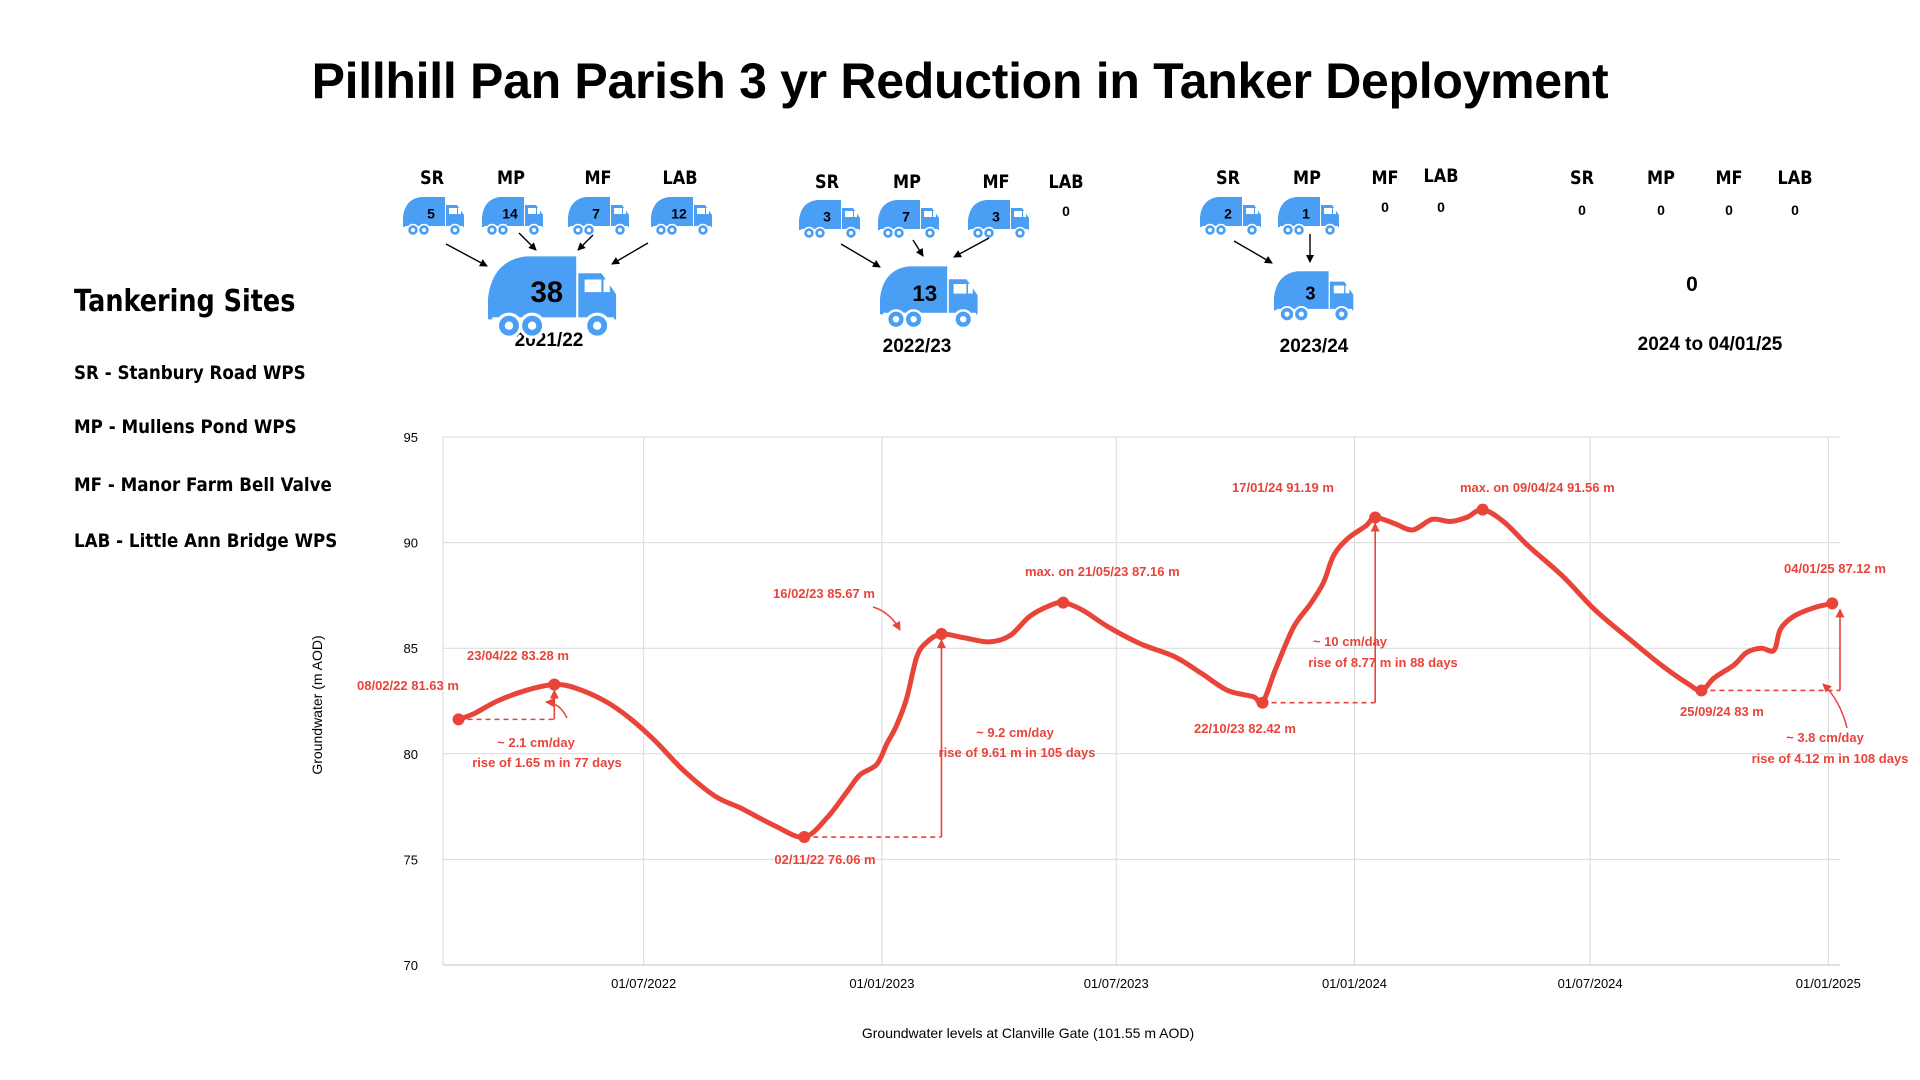 The width and height of the screenshot is (1920, 1080). What do you see at coordinates (510, 214) in the screenshot?
I see `truck-count: 14` at bounding box center [510, 214].